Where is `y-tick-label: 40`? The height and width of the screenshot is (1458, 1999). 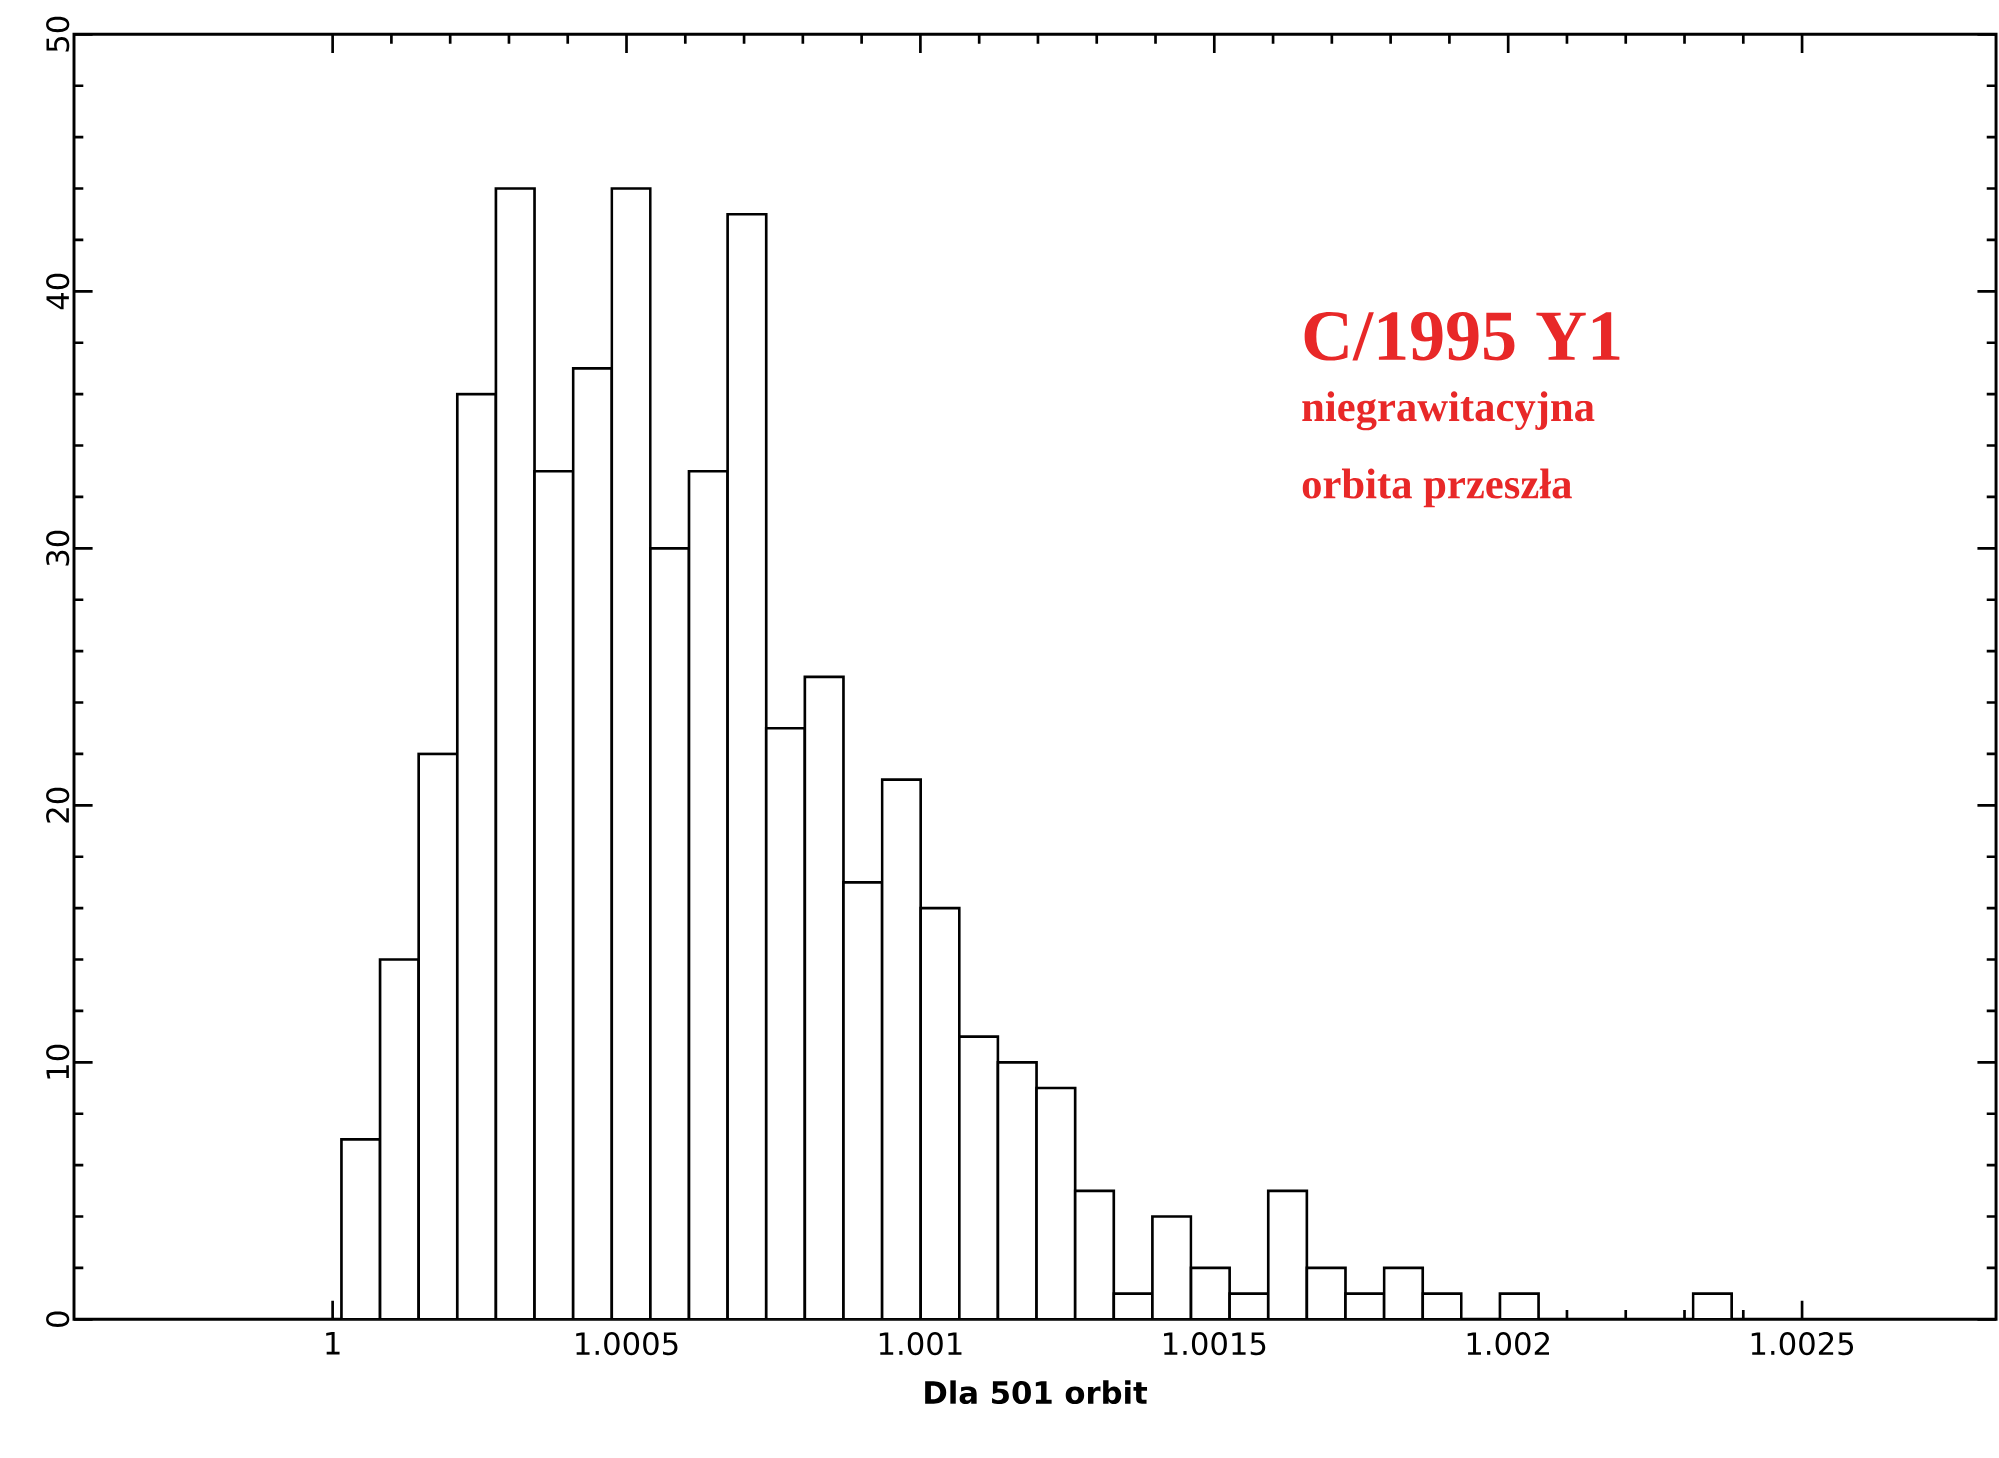
y-tick-label: 40 is located at coordinates (58, 291).